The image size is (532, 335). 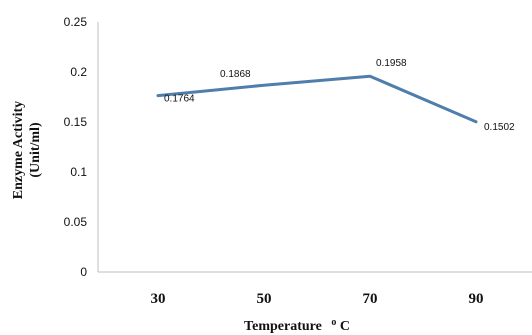 What do you see at coordinates (317, 99) in the screenshot?
I see `series-line` at bounding box center [317, 99].